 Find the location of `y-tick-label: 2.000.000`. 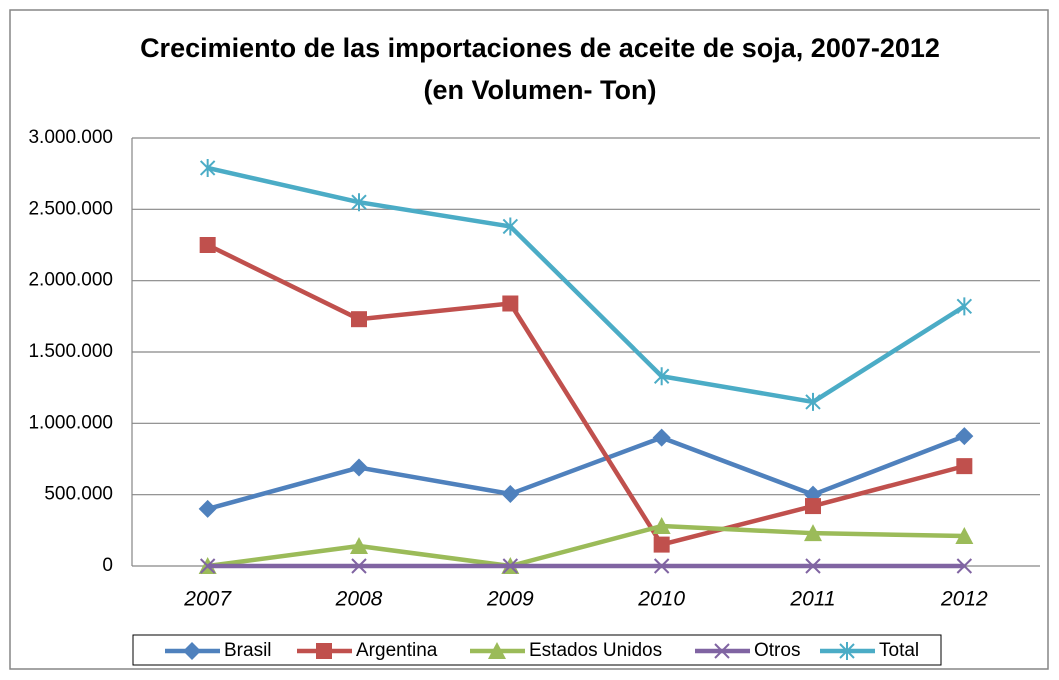

y-tick-label: 2.000.000 is located at coordinates (70, 280).